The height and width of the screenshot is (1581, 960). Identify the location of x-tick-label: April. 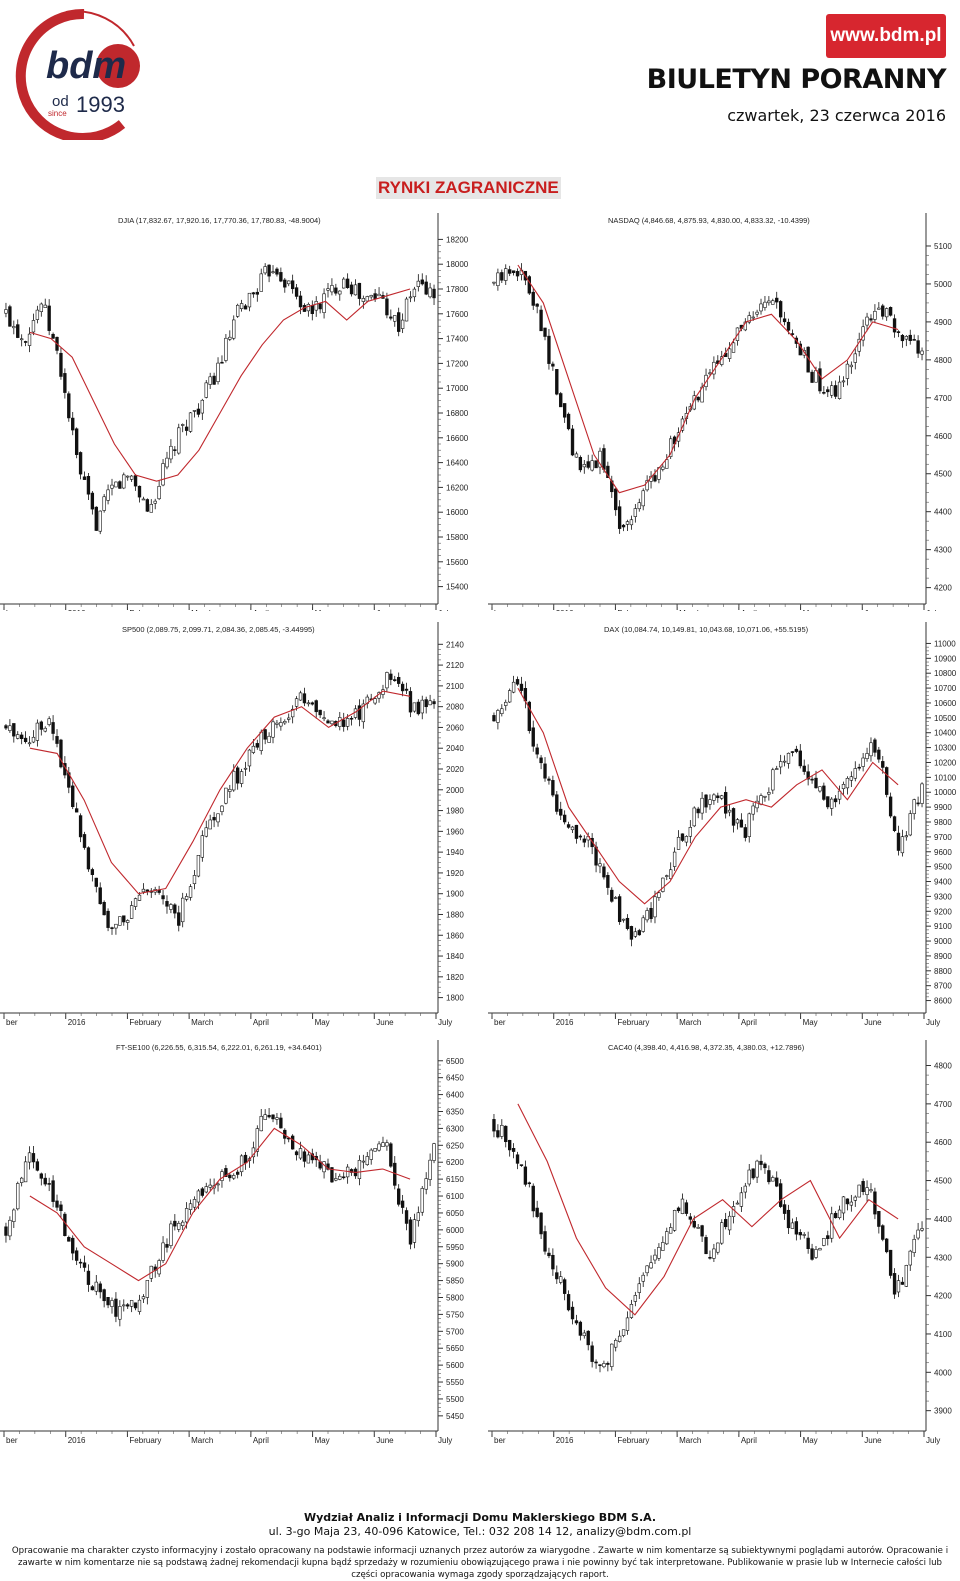
(749, 610).